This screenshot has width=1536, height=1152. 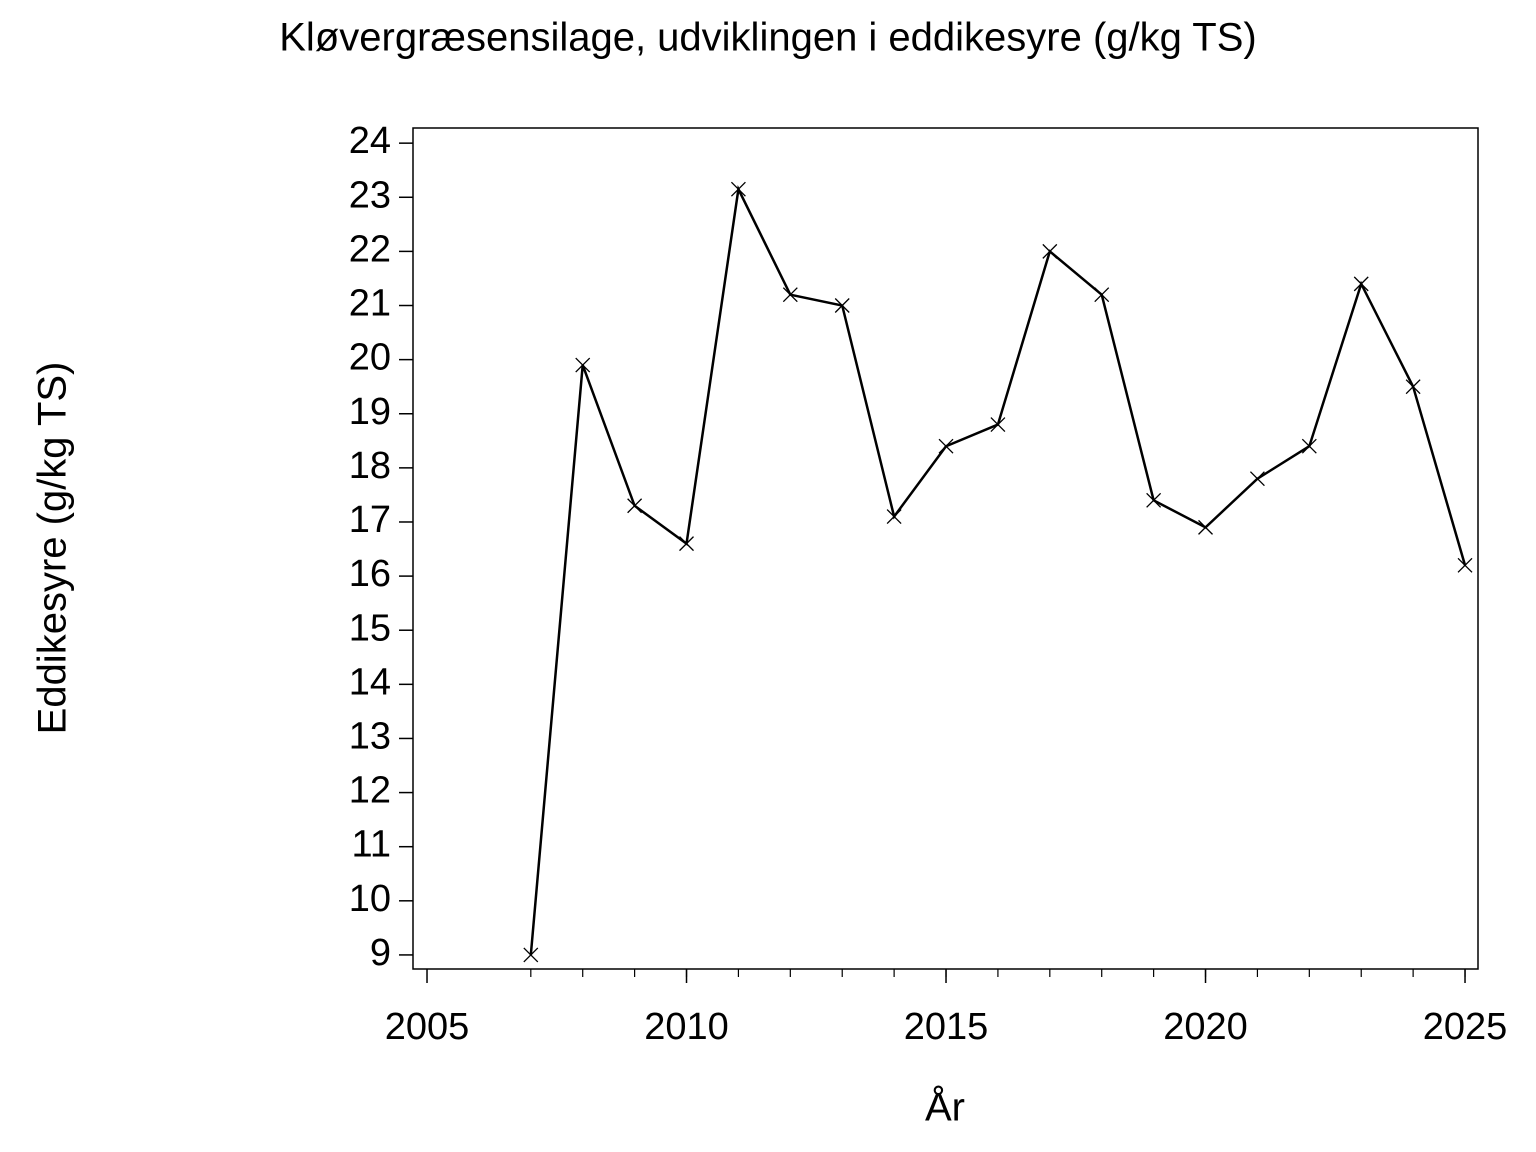 I want to click on y-tick-label: 11, so click(x=371, y=845).